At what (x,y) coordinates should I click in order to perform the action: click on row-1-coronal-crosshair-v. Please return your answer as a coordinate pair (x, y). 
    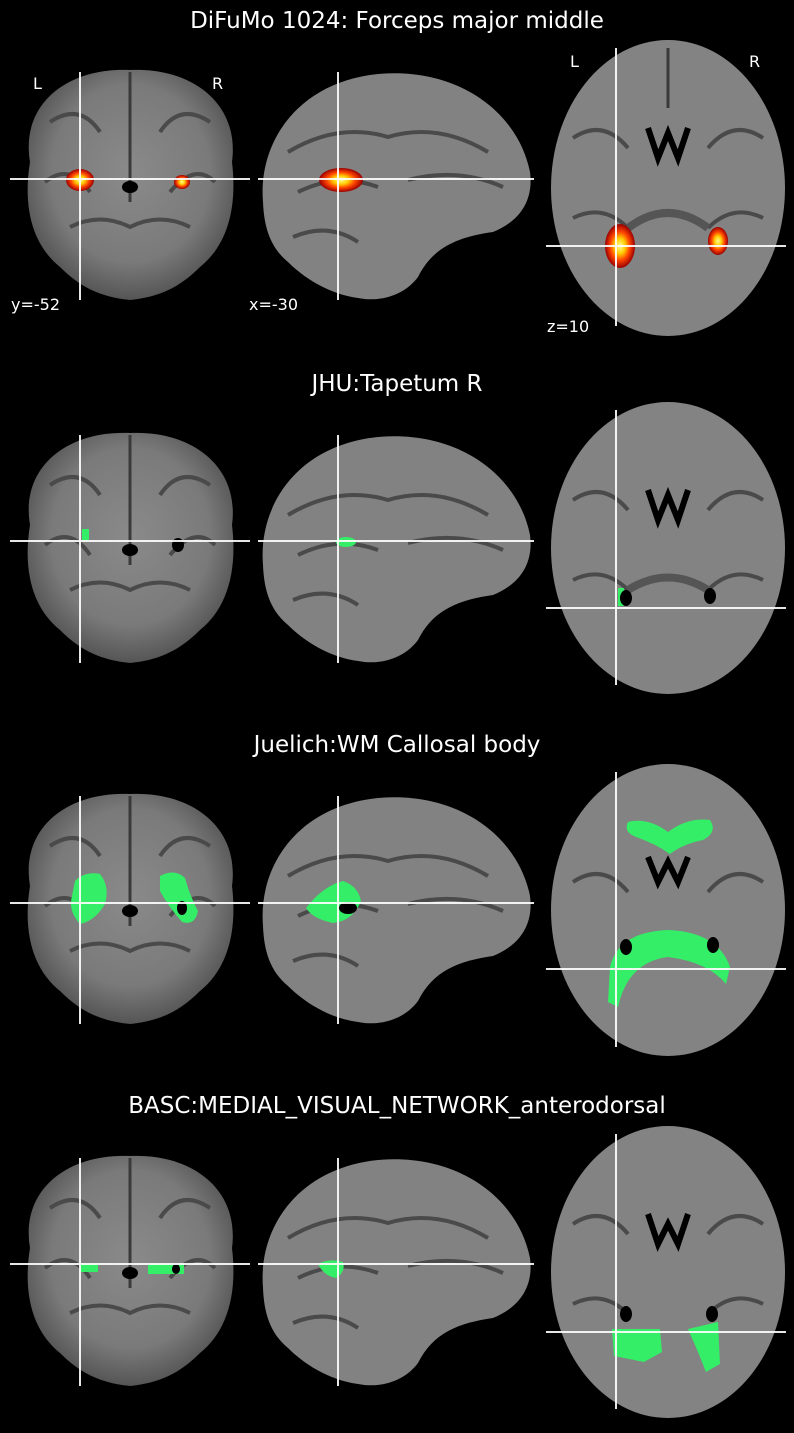
    Looking at the image, I should click on (80, 186).